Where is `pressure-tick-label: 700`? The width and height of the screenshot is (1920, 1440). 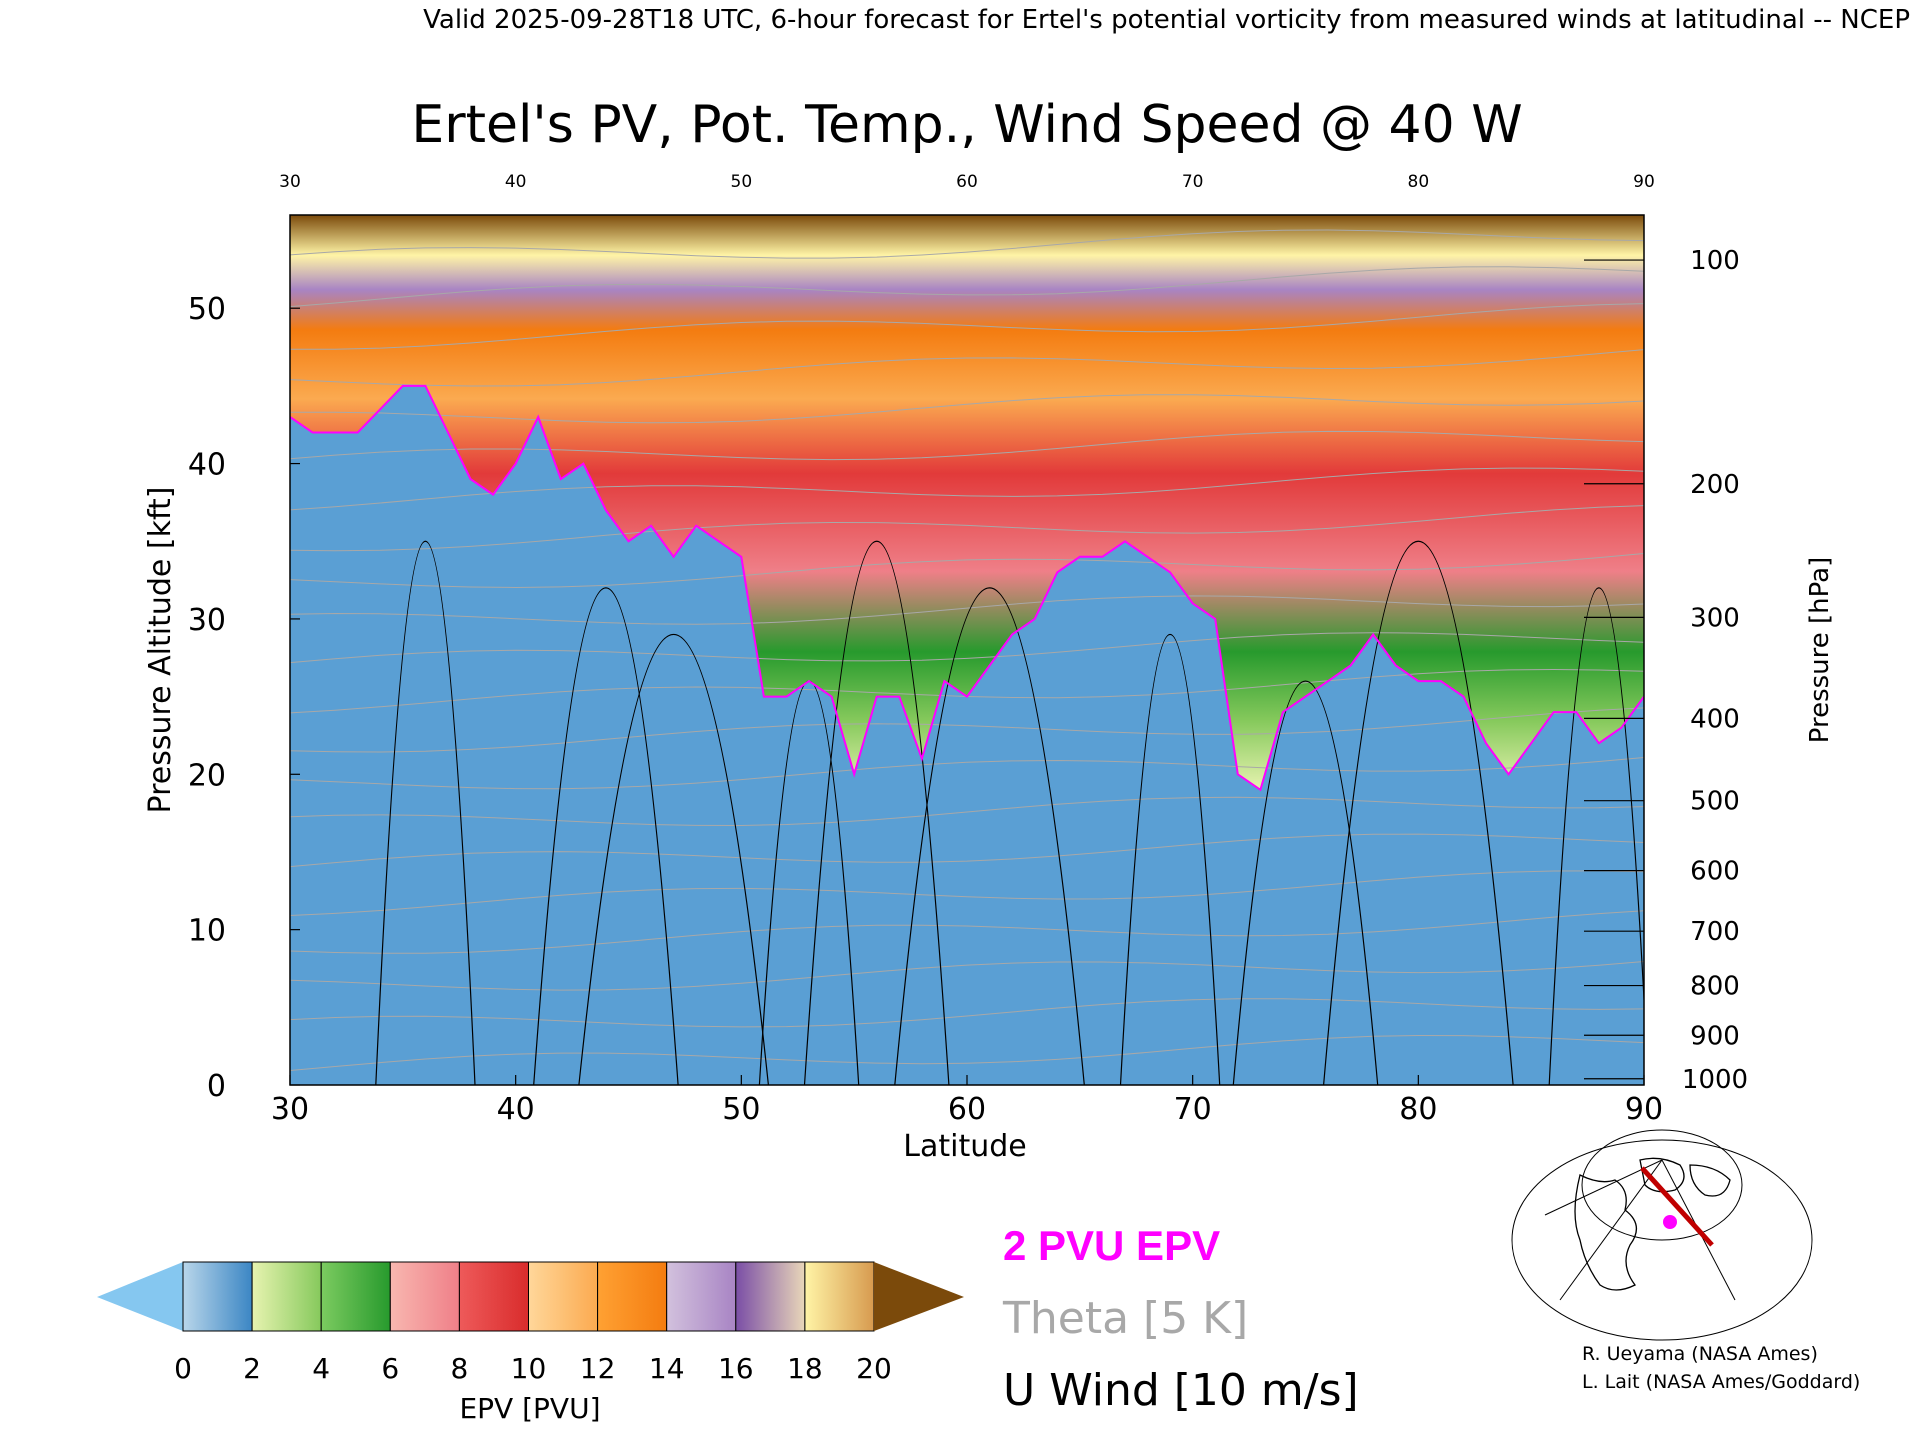 pressure-tick-label: 700 is located at coordinates (1715, 932).